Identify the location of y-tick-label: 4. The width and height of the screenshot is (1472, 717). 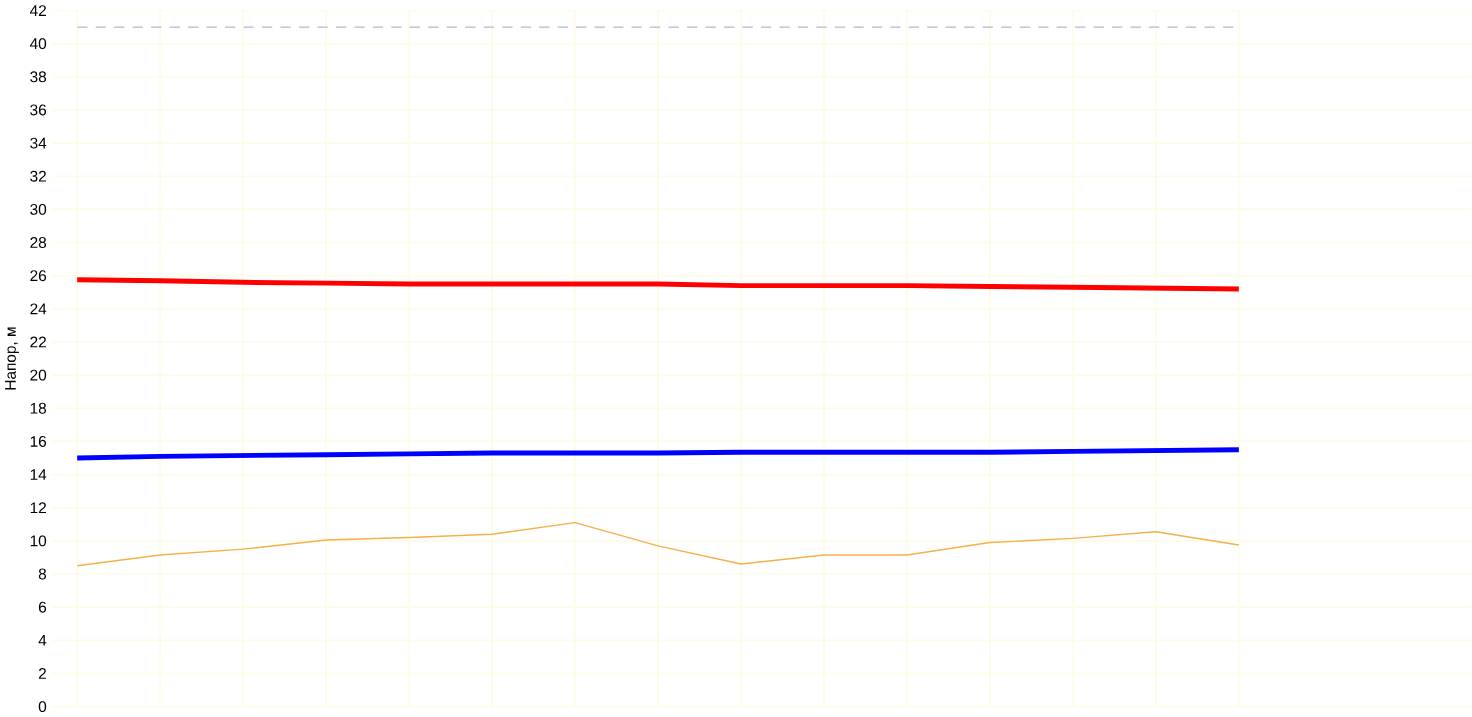
(42, 640).